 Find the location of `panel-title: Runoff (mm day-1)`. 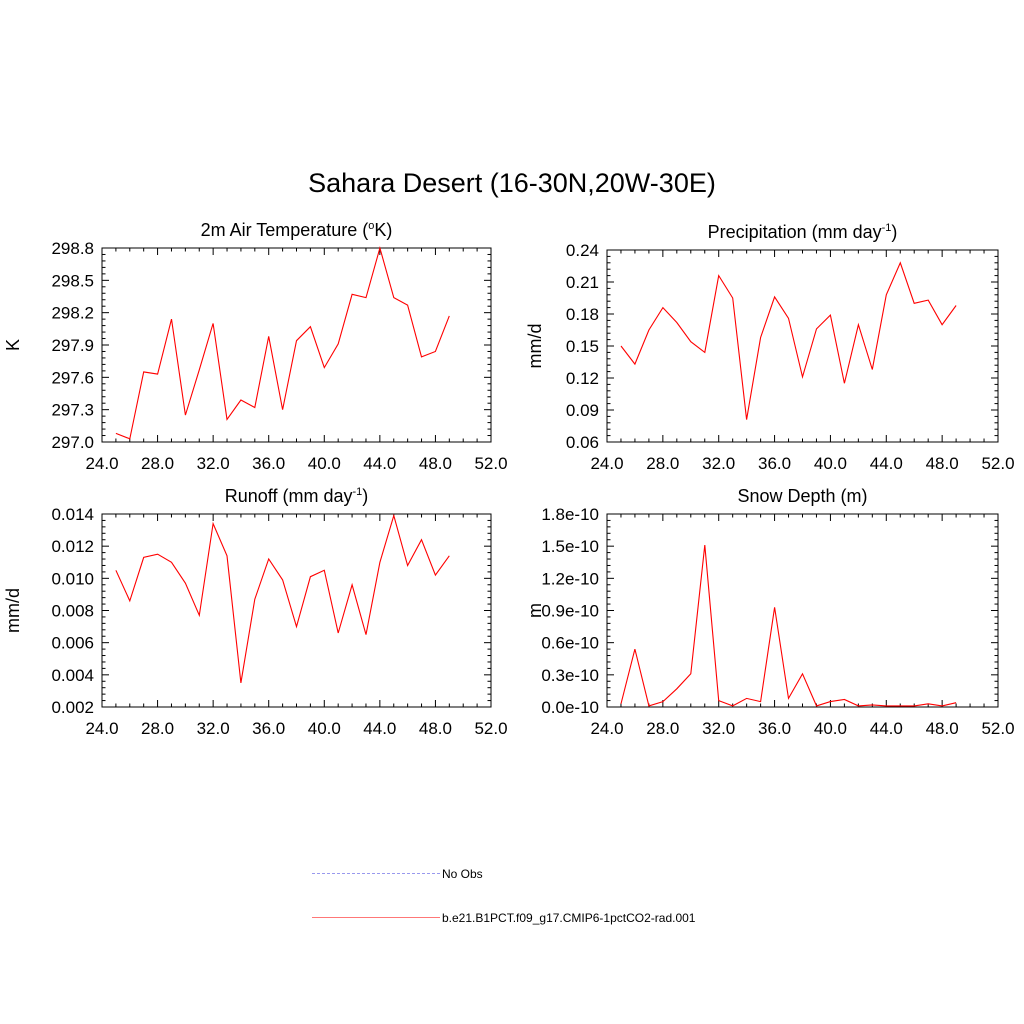

panel-title: Runoff (mm day-1) is located at coordinates (297, 496).